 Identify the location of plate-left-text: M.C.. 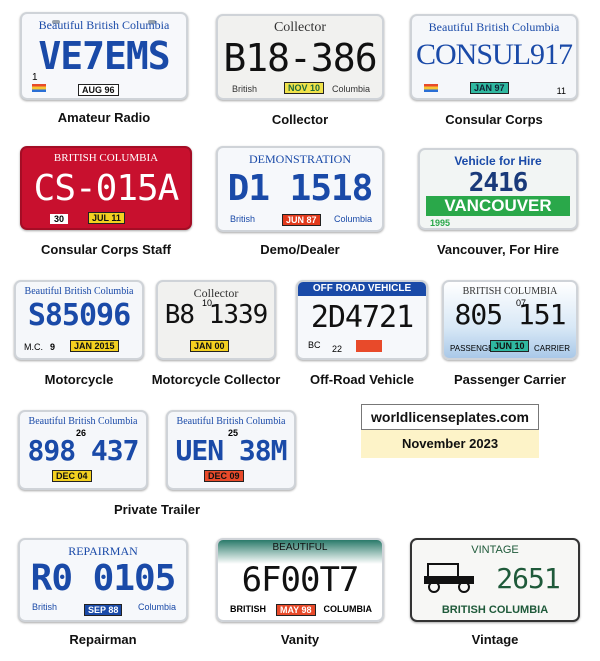
(33, 347).